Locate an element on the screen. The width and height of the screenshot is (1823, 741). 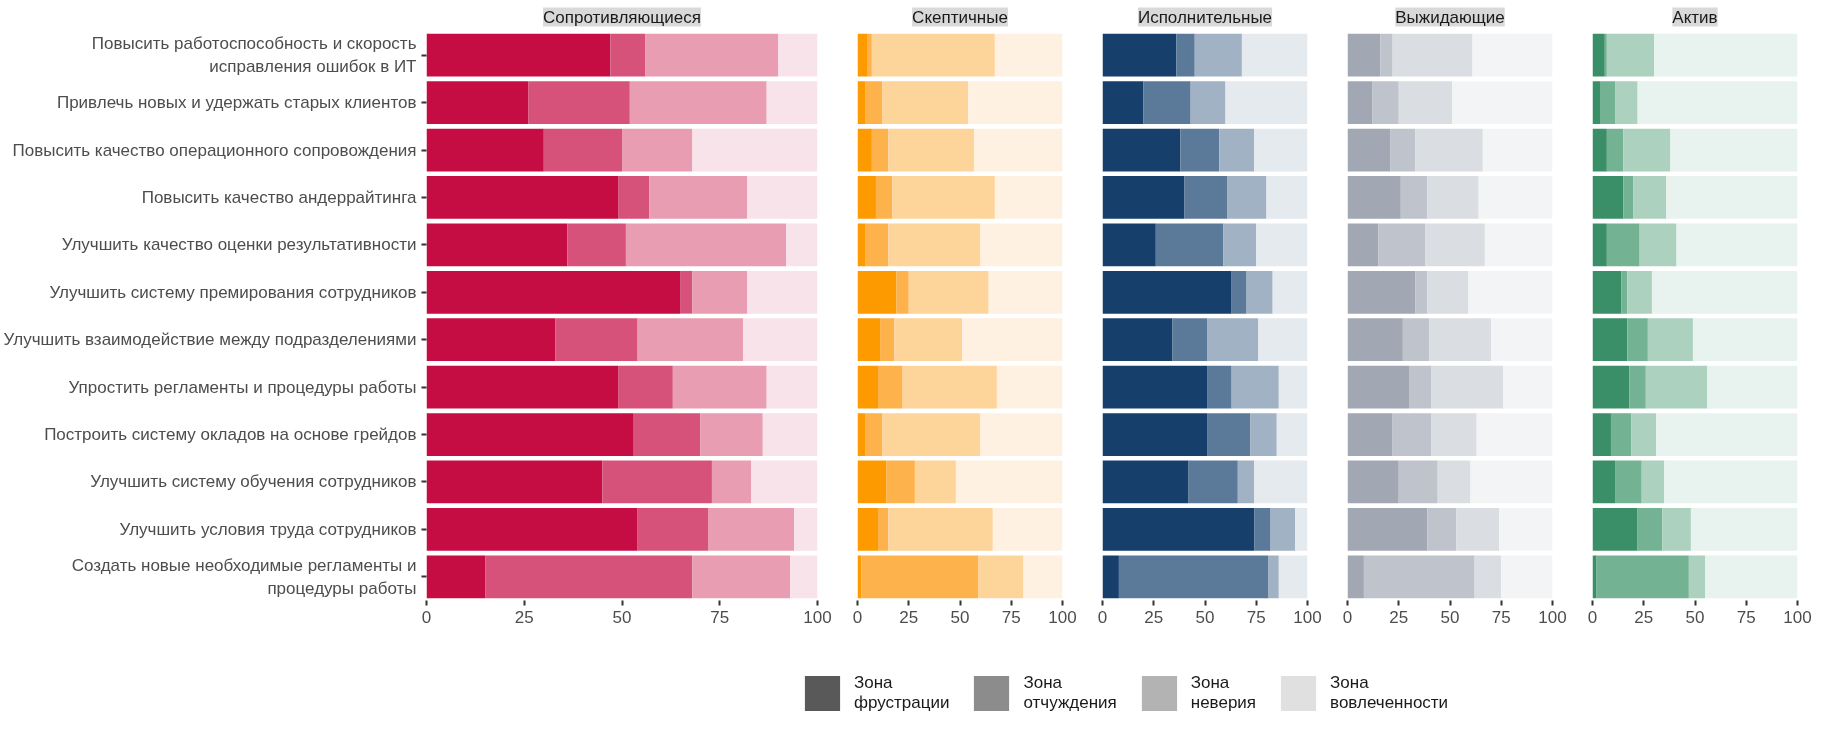
y-tick-label: Повысить работоспособность и скорость исправления ошибок в ИТ is located at coordinates (254, 55).